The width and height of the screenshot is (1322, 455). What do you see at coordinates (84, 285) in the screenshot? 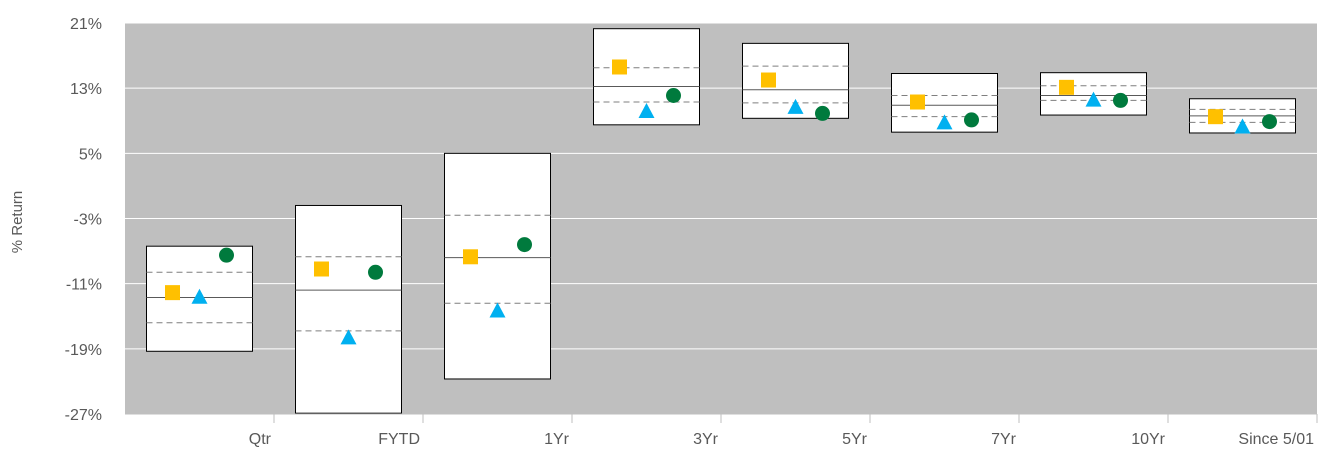
I see `y-tick-label: -11%` at bounding box center [84, 285].